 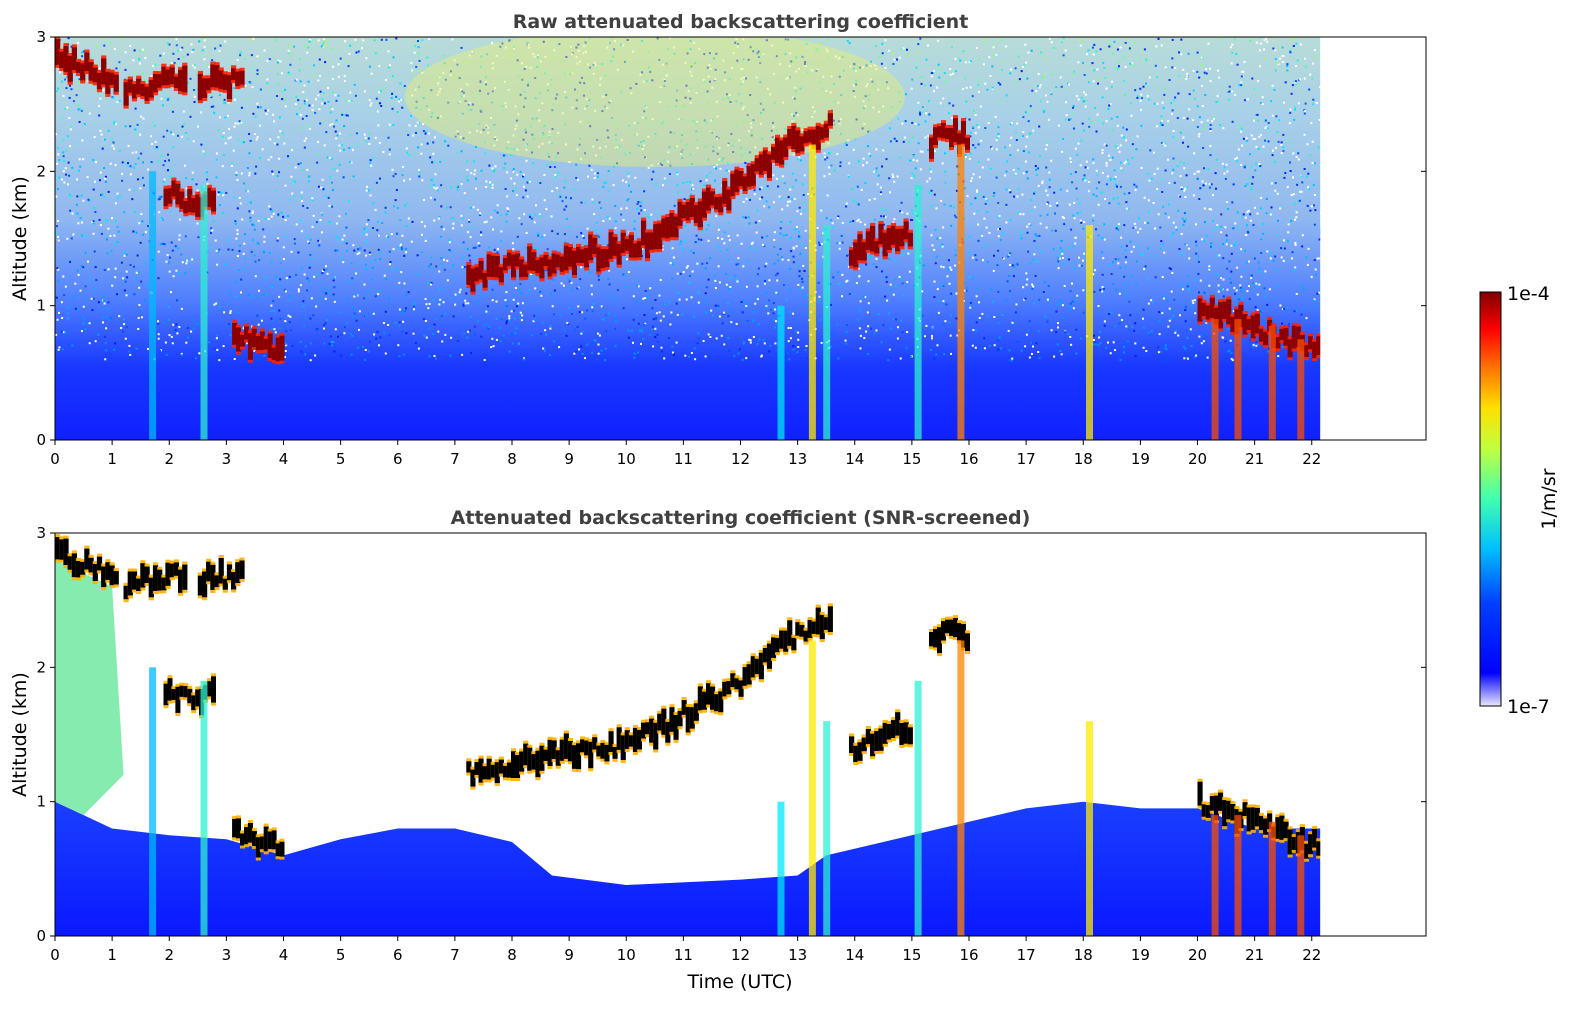 I want to click on x-axis-label: Time (UTC), so click(x=739, y=982).